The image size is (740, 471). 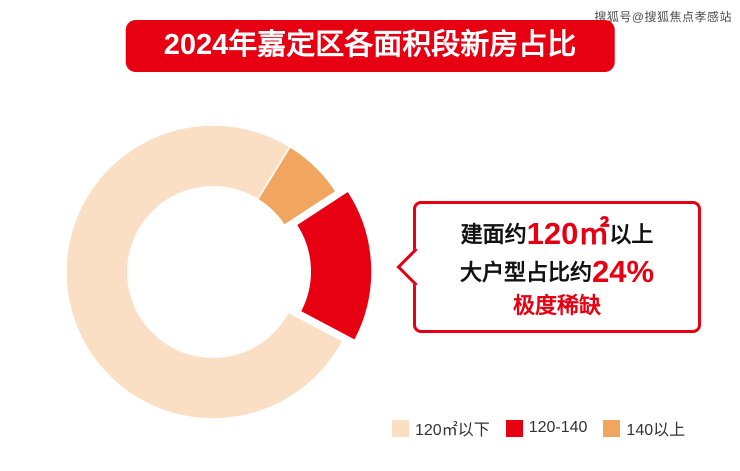 What do you see at coordinates (493, 234) in the screenshot?
I see `callout-line1-prefix: 建面约` at bounding box center [493, 234].